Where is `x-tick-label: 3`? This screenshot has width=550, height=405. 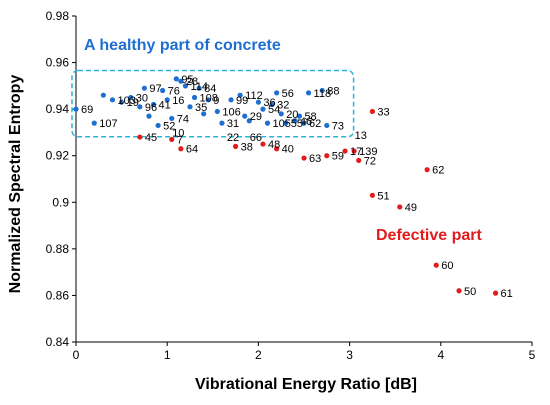 x-tick-label: 3 is located at coordinates (349, 355).